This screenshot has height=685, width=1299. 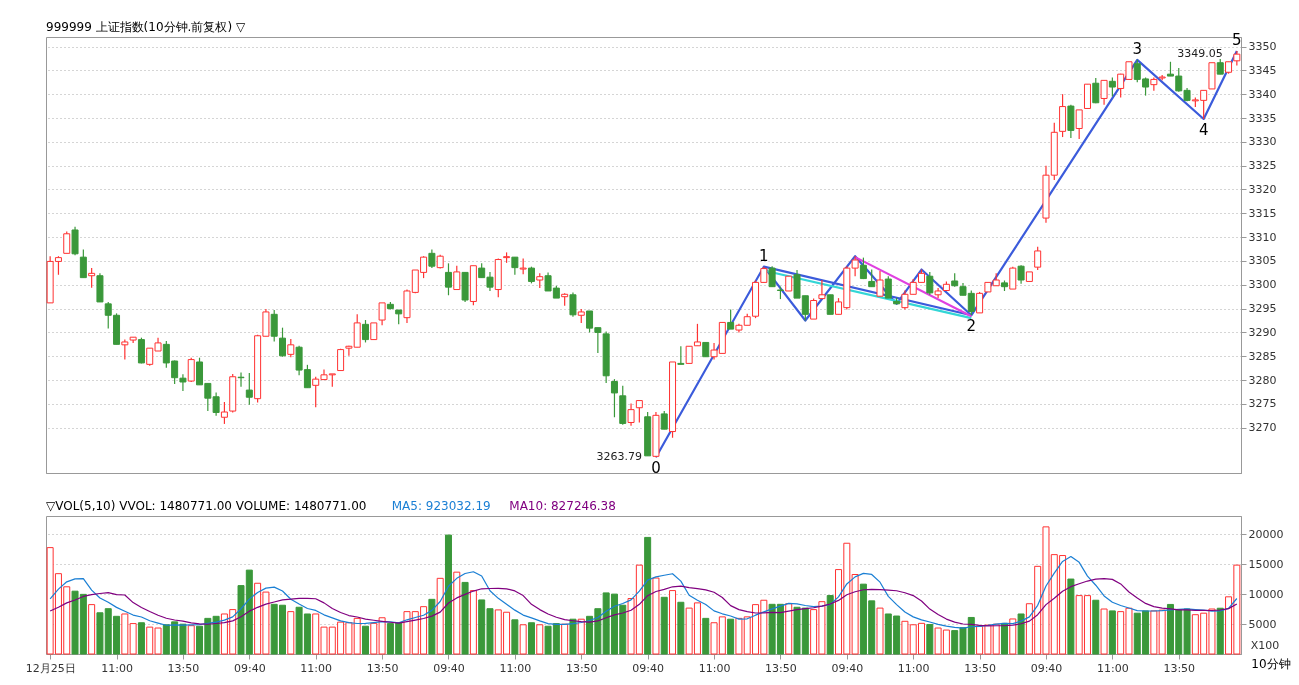 What do you see at coordinates (619, 457) in the screenshot?
I see `text: 3263.79` at bounding box center [619, 457].